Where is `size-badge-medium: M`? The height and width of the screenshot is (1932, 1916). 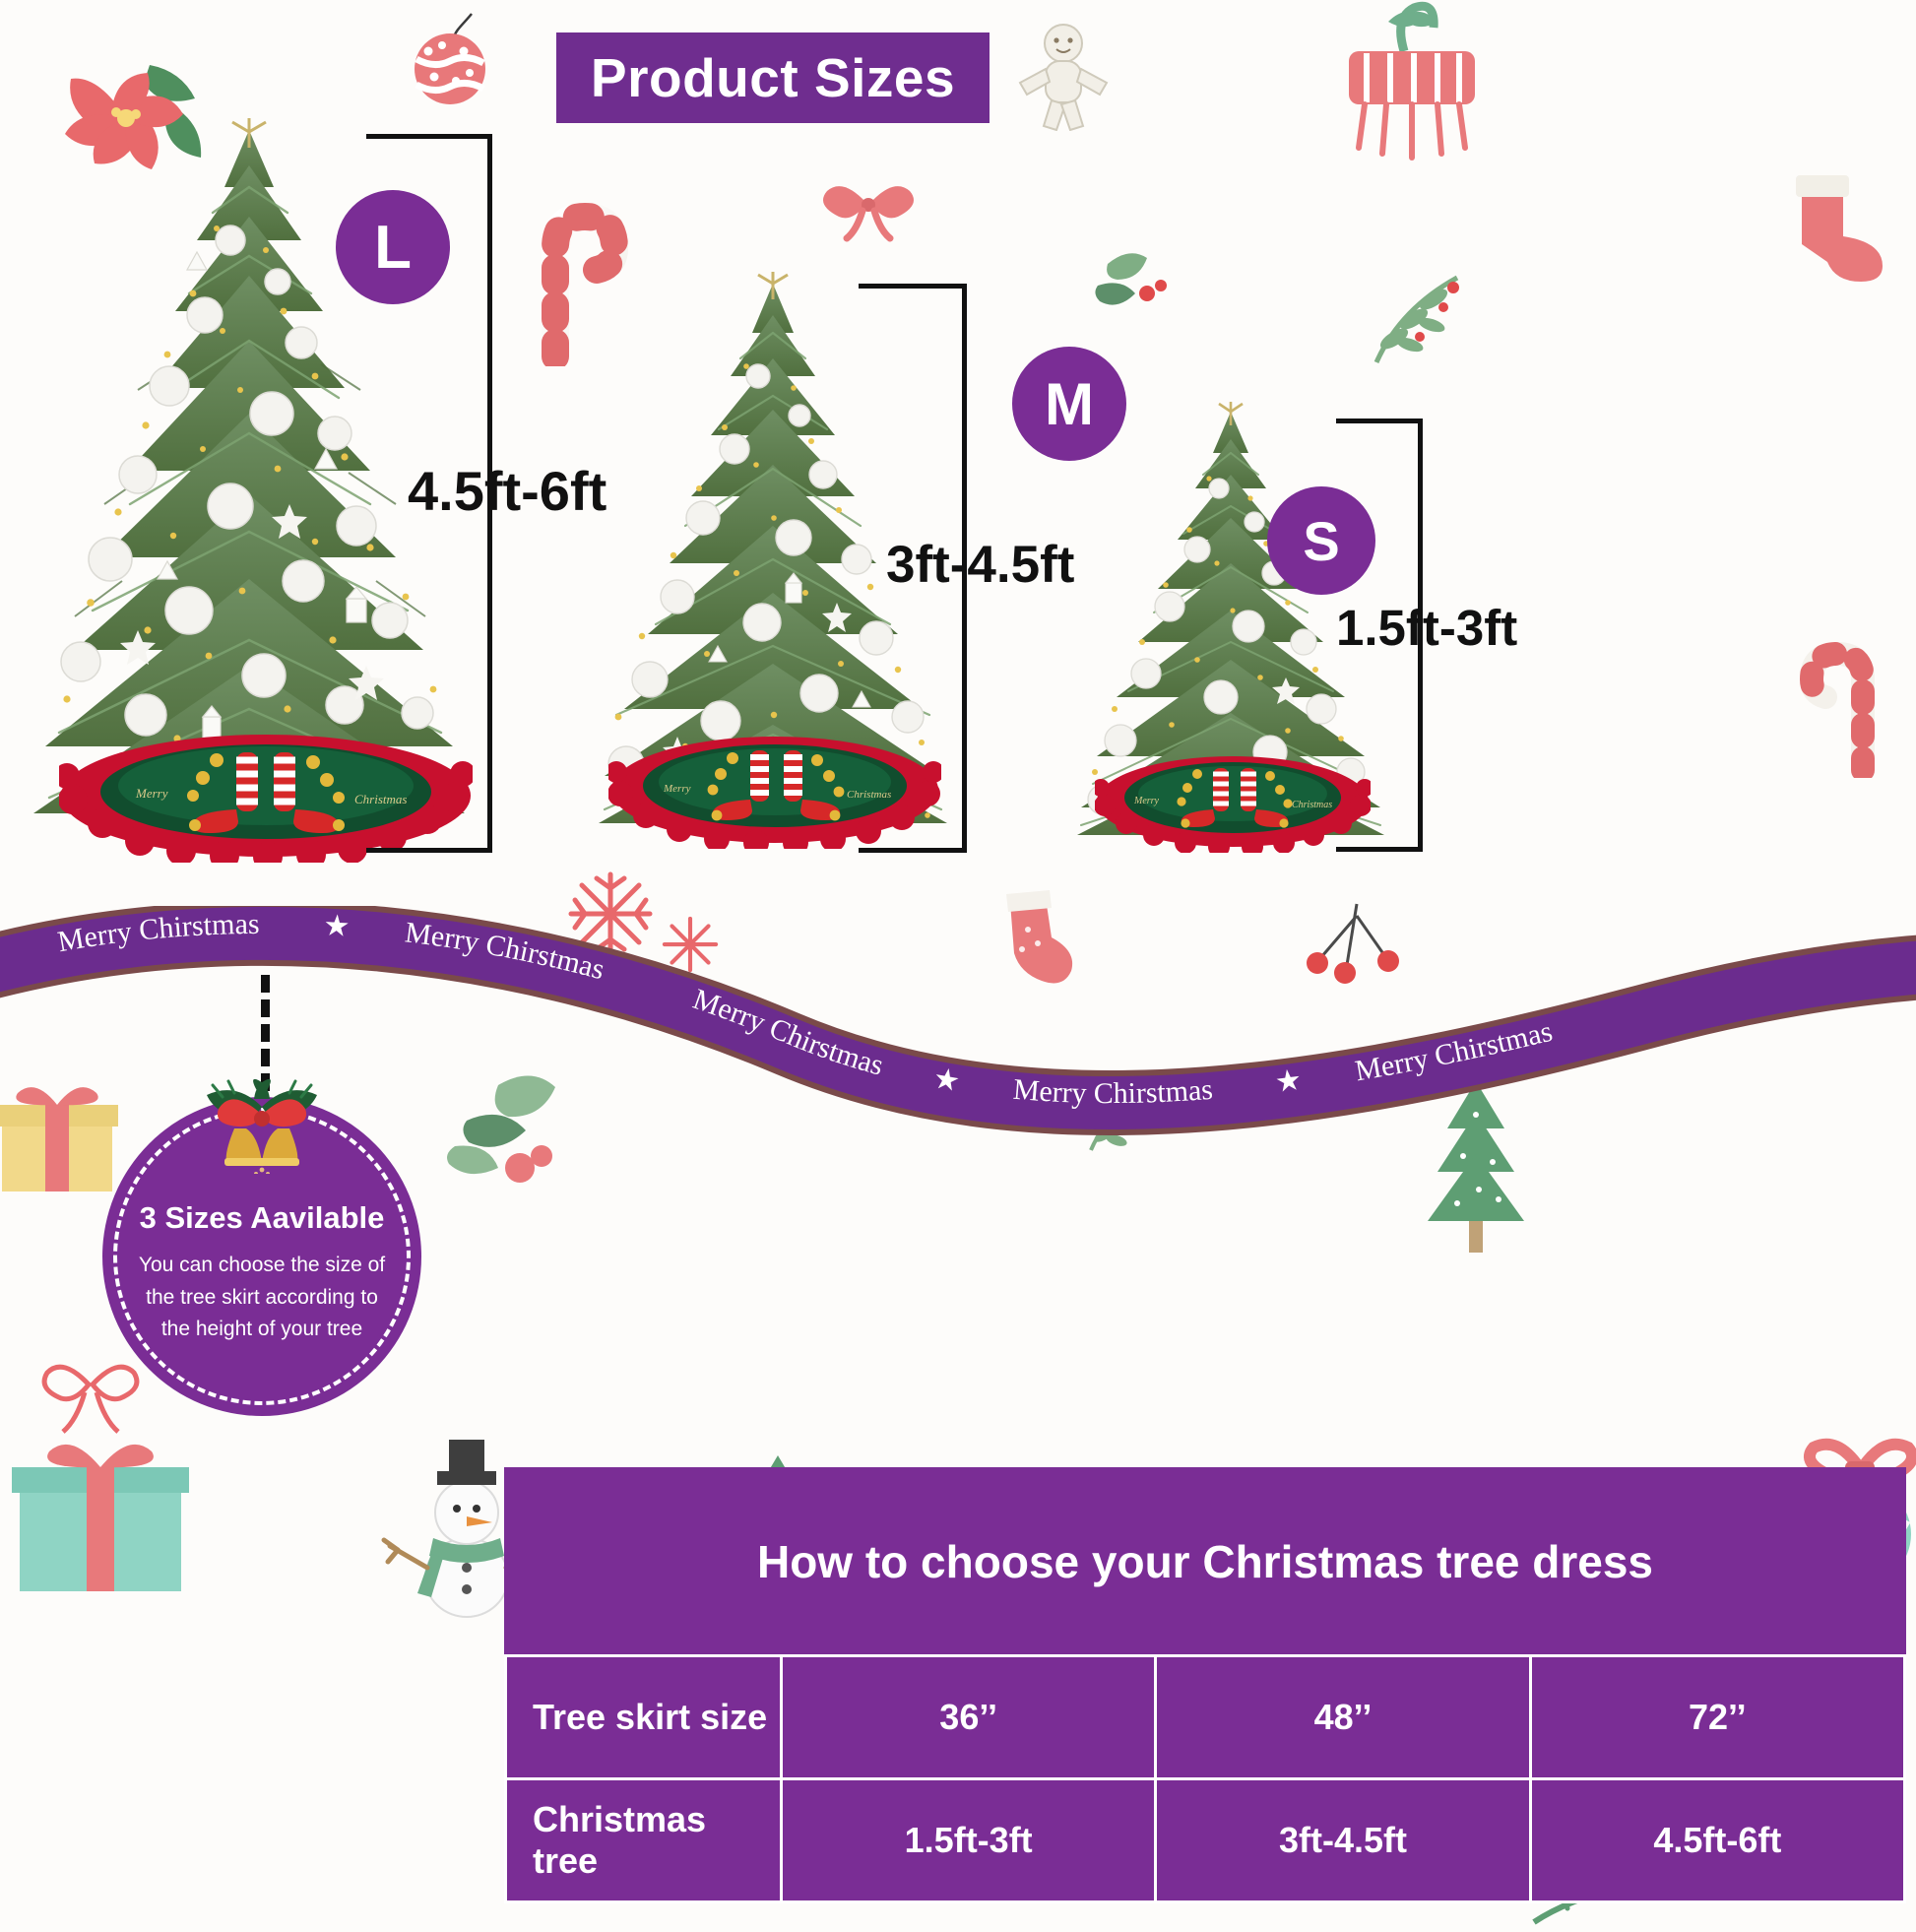 size-badge-medium: M is located at coordinates (1069, 404).